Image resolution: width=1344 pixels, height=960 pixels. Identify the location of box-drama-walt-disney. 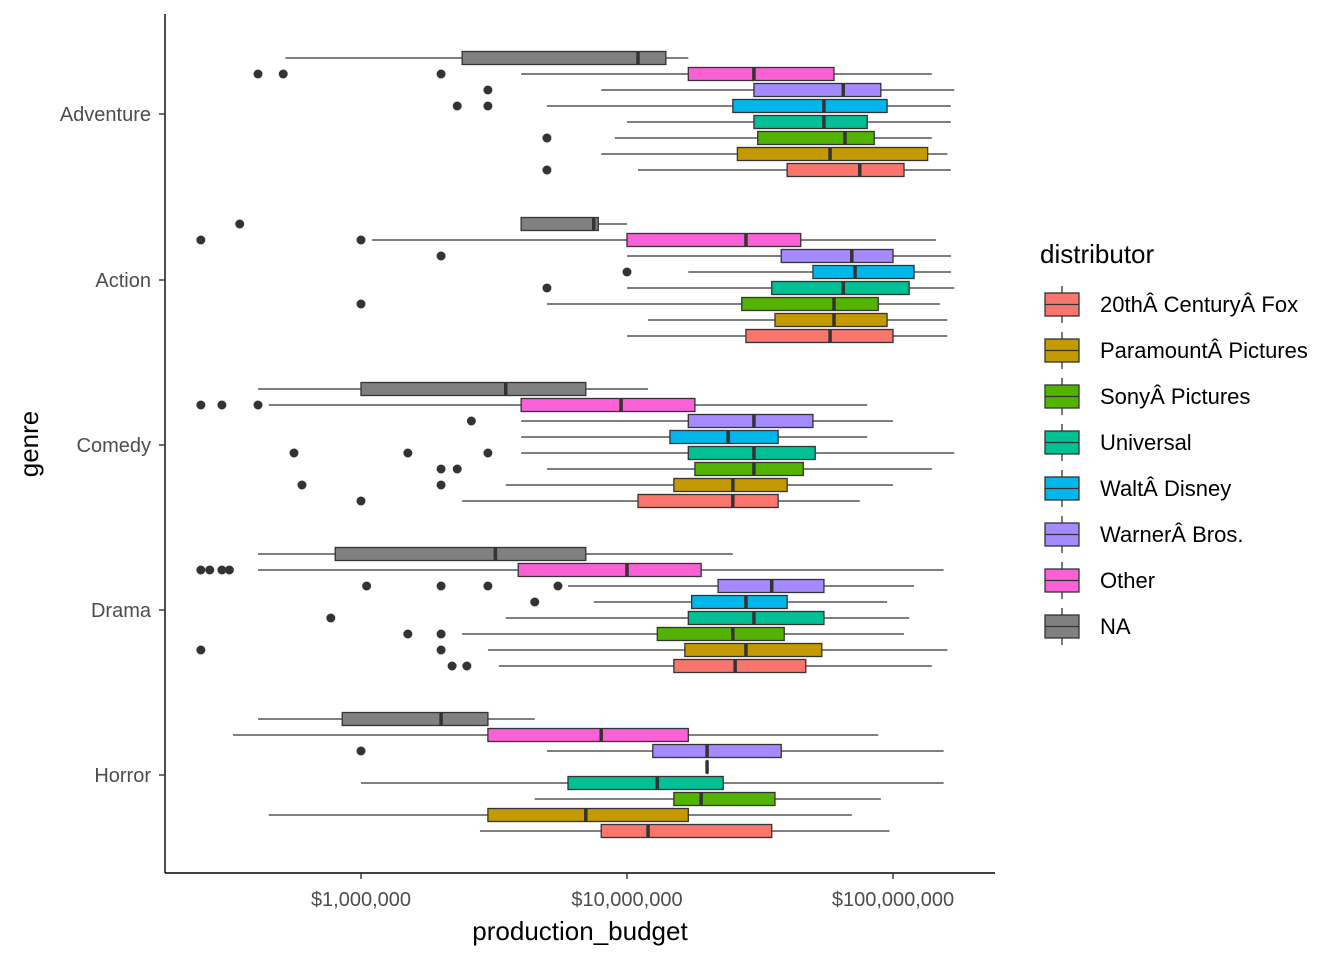
(709, 602).